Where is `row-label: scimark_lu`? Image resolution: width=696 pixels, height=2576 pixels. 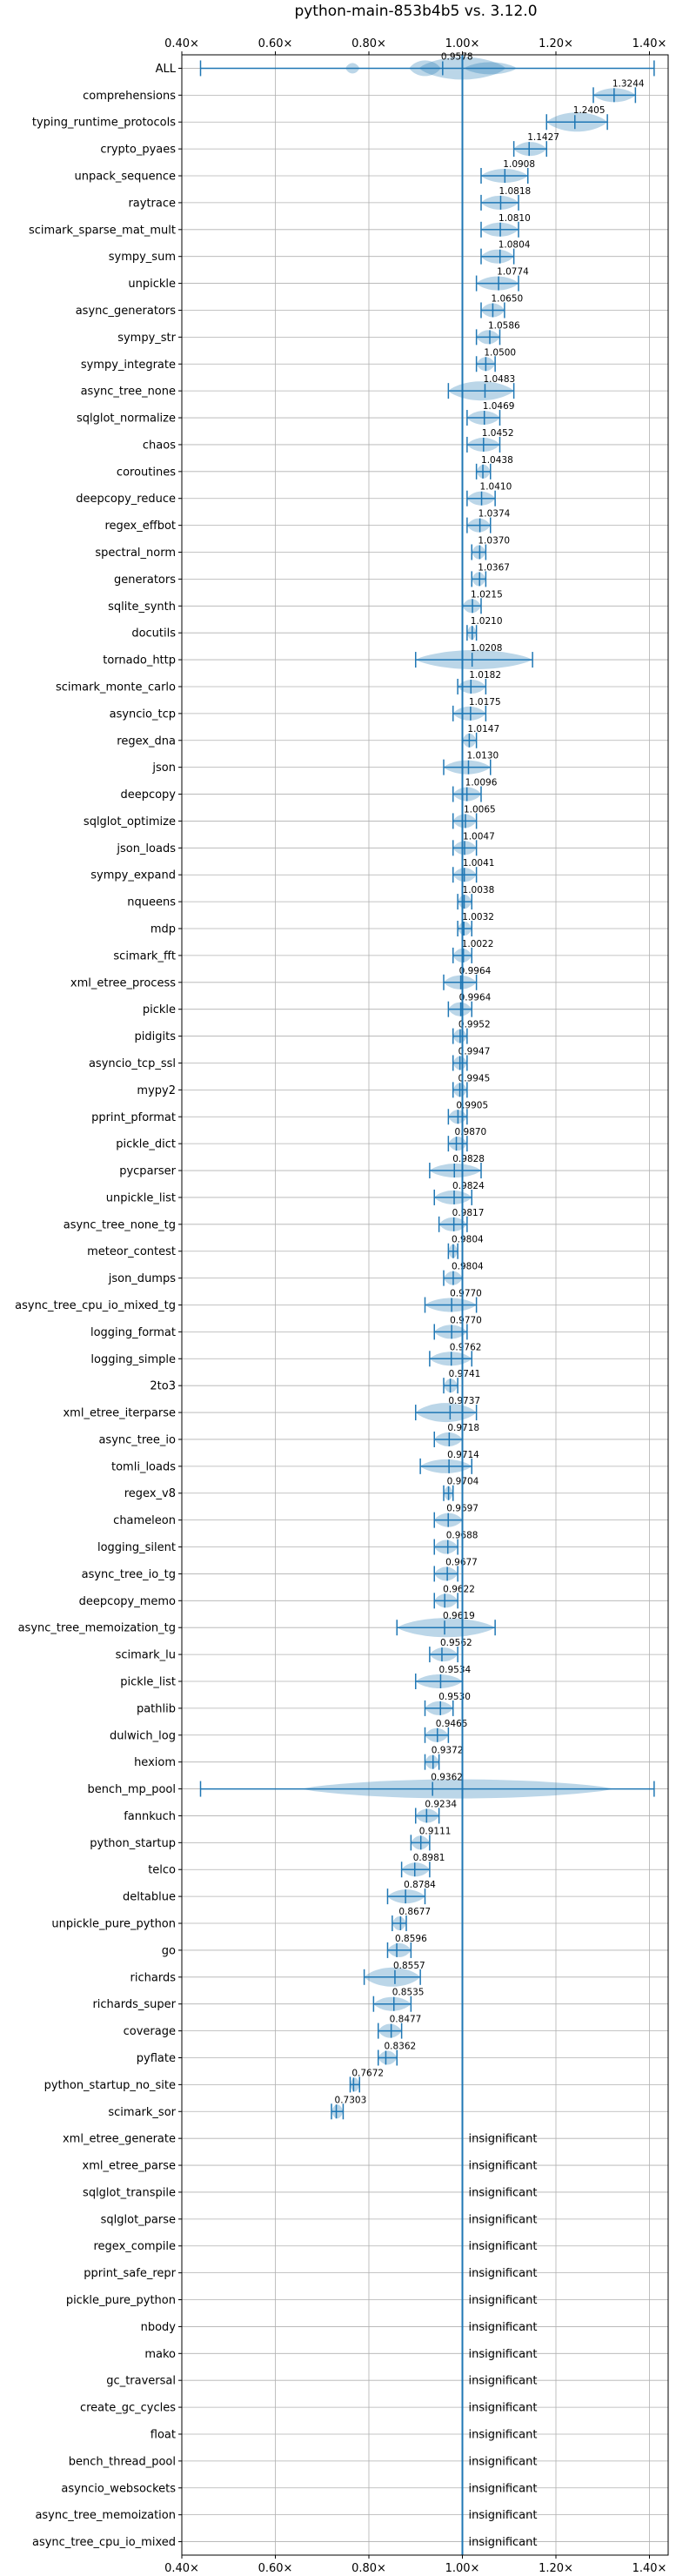
row-label: scimark_lu is located at coordinates (146, 1655).